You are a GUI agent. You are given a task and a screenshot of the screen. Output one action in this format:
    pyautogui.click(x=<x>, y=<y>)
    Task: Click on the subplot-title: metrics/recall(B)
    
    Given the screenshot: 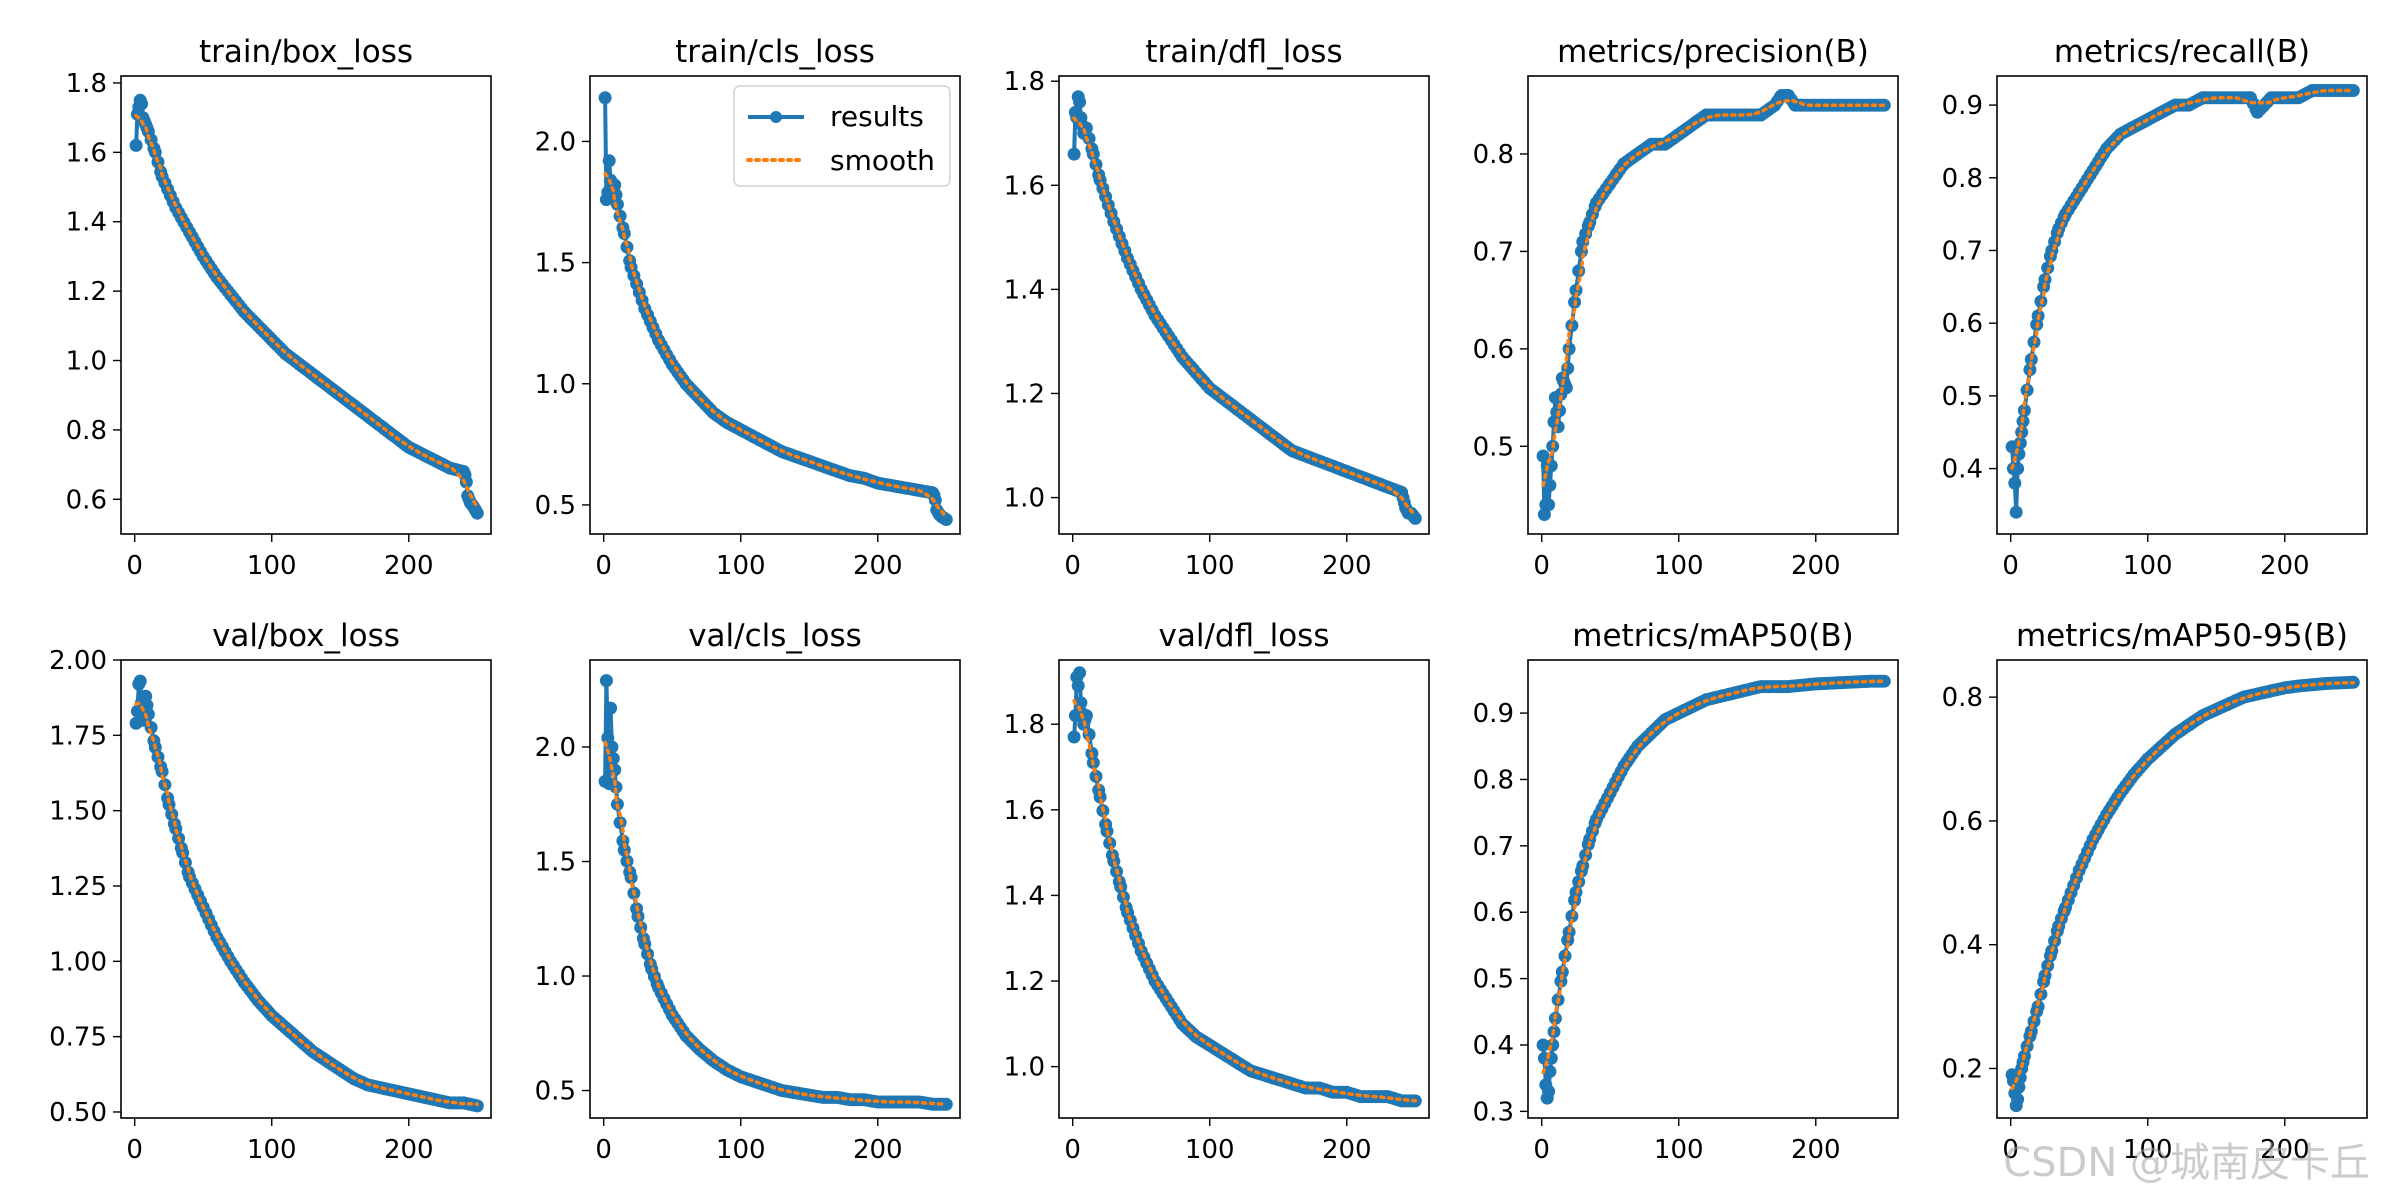 What is the action you would take?
    pyautogui.click(x=2182, y=52)
    